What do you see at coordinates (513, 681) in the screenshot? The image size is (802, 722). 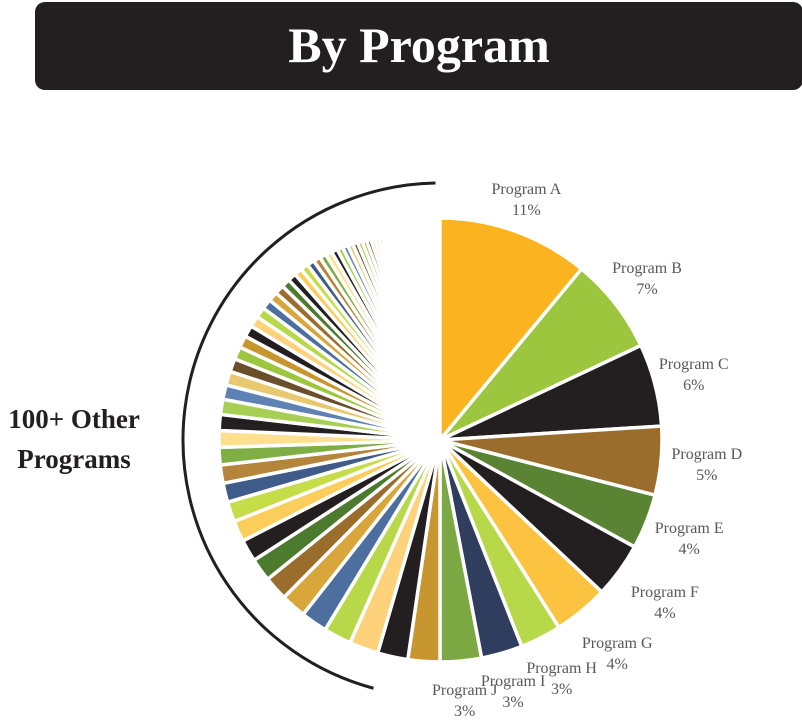 I see `slice-label-name: Program I` at bounding box center [513, 681].